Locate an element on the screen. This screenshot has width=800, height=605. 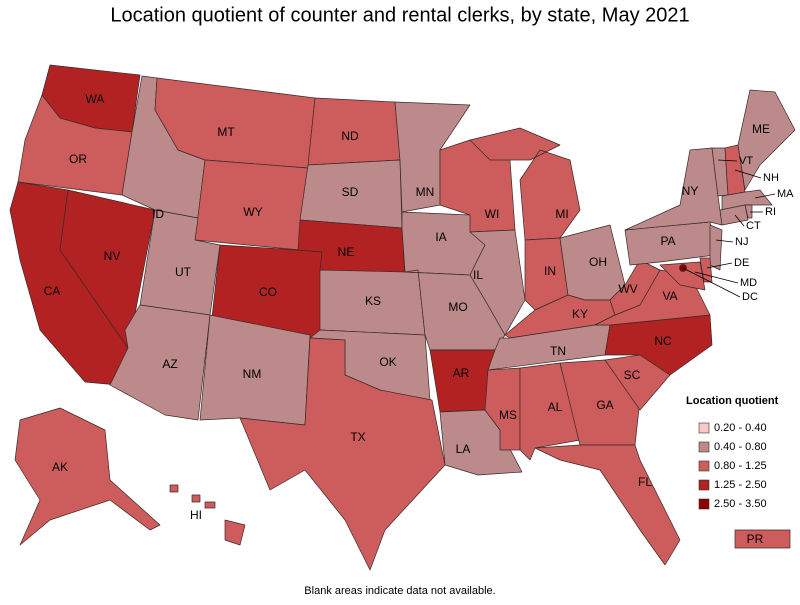
state-label: OH is located at coordinates (598, 262).